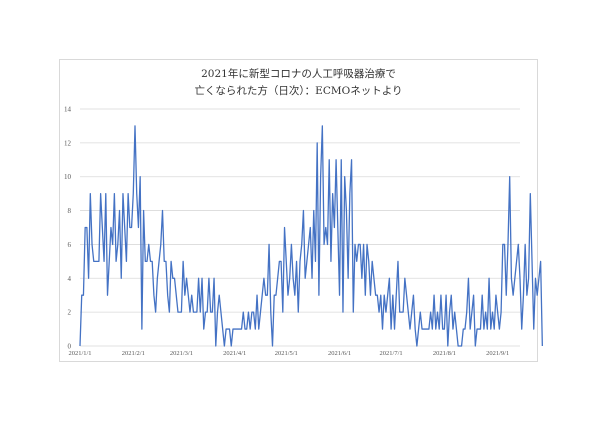 This screenshot has height=424, width=600. Describe the element at coordinates (298, 74) in the screenshot. I see `chart-title-line-1: 2021年に新型コロナの人工呼吸器治療で` at that location.